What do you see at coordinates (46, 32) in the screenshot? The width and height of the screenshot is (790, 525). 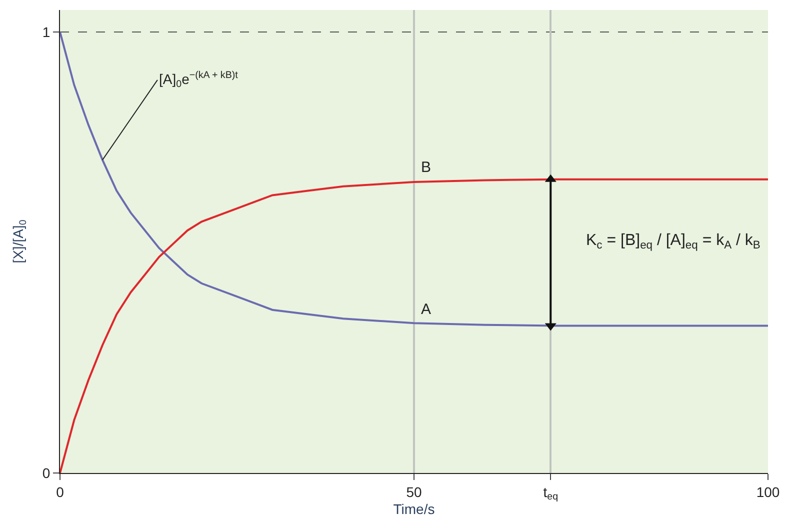 I see `y-tick-label: 1` at bounding box center [46, 32].